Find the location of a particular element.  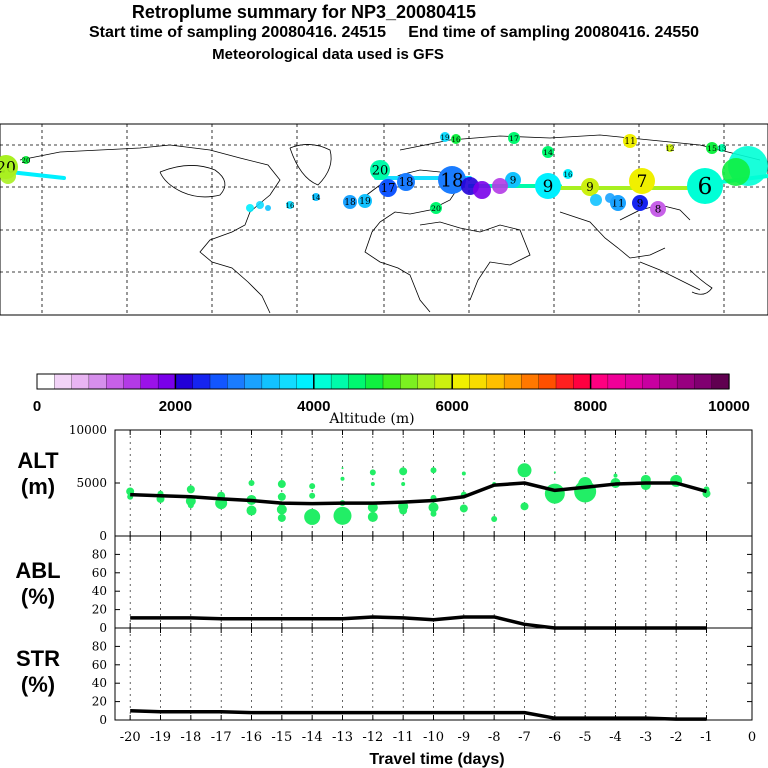

svg-text: 12 is located at coordinates (670, 149).